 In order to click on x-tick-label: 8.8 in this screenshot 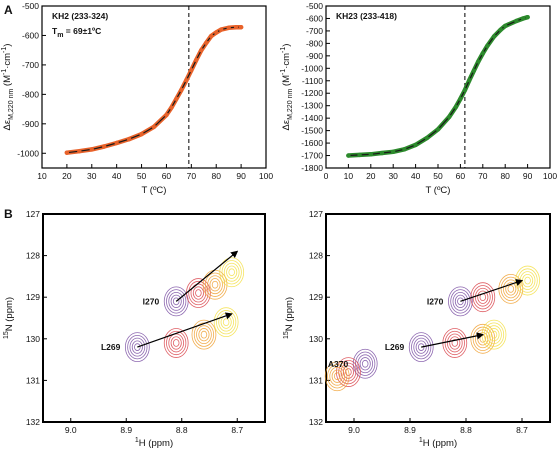, I will do `click(182, 430)`.